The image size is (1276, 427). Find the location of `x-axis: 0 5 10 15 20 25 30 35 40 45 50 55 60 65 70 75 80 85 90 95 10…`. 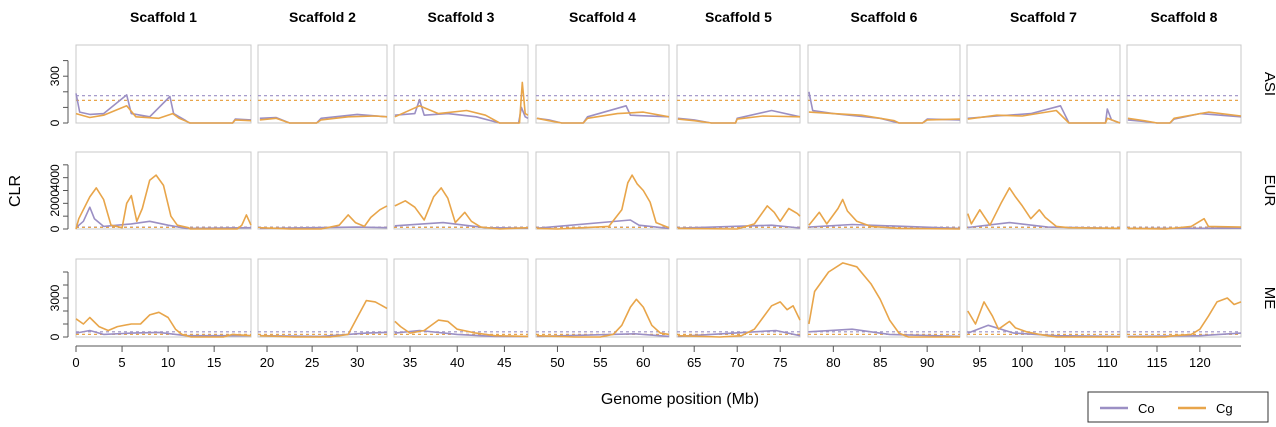

x-axis: 0 5 10 15 20 25 30 35 40 45 50 55 60 65 70 75 80 85 90 95 10… is located at coordinates (656, 357).